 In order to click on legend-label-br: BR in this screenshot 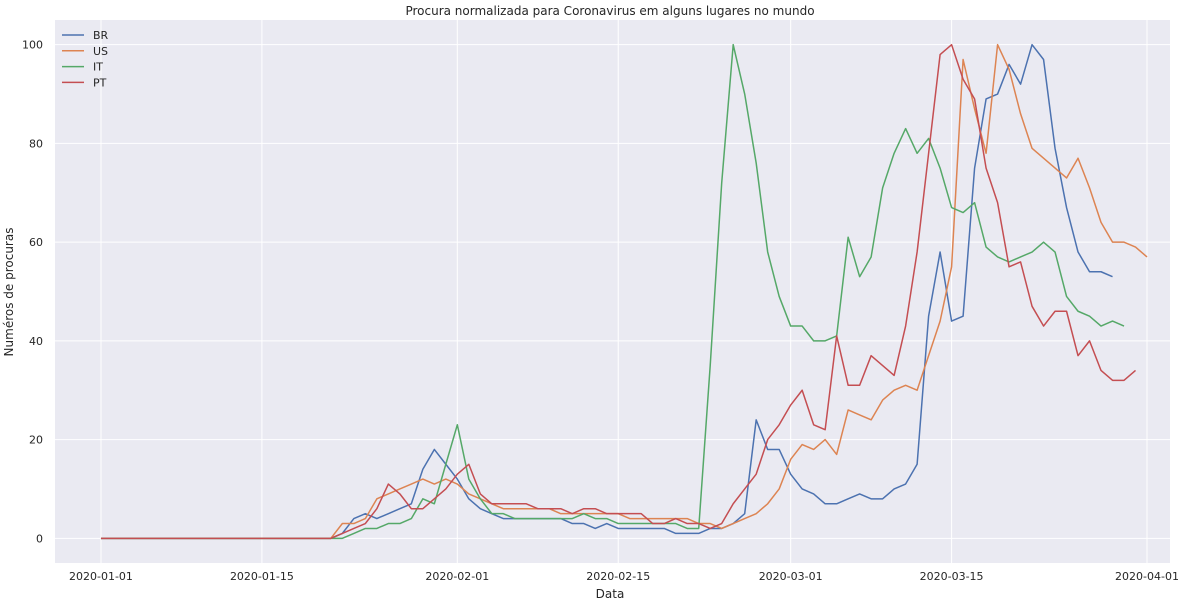, I will do `click(101, 35)`.